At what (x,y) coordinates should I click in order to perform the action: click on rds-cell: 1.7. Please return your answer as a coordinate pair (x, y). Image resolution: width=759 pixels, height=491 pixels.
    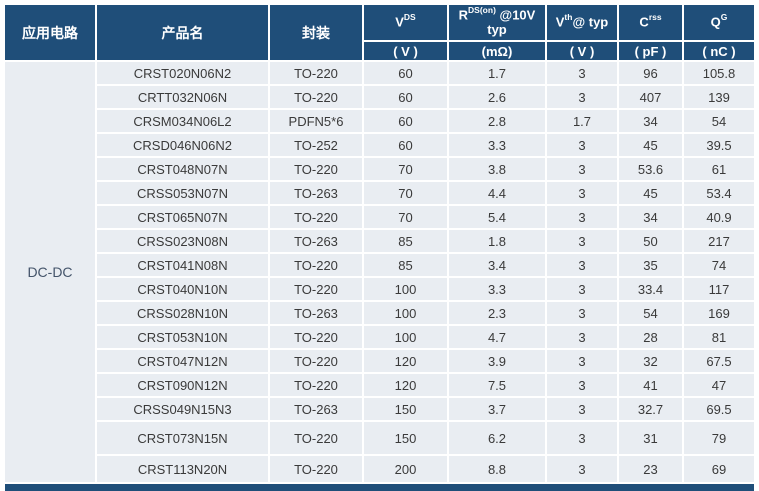
    Looking at the image, I should click on (497, 73).